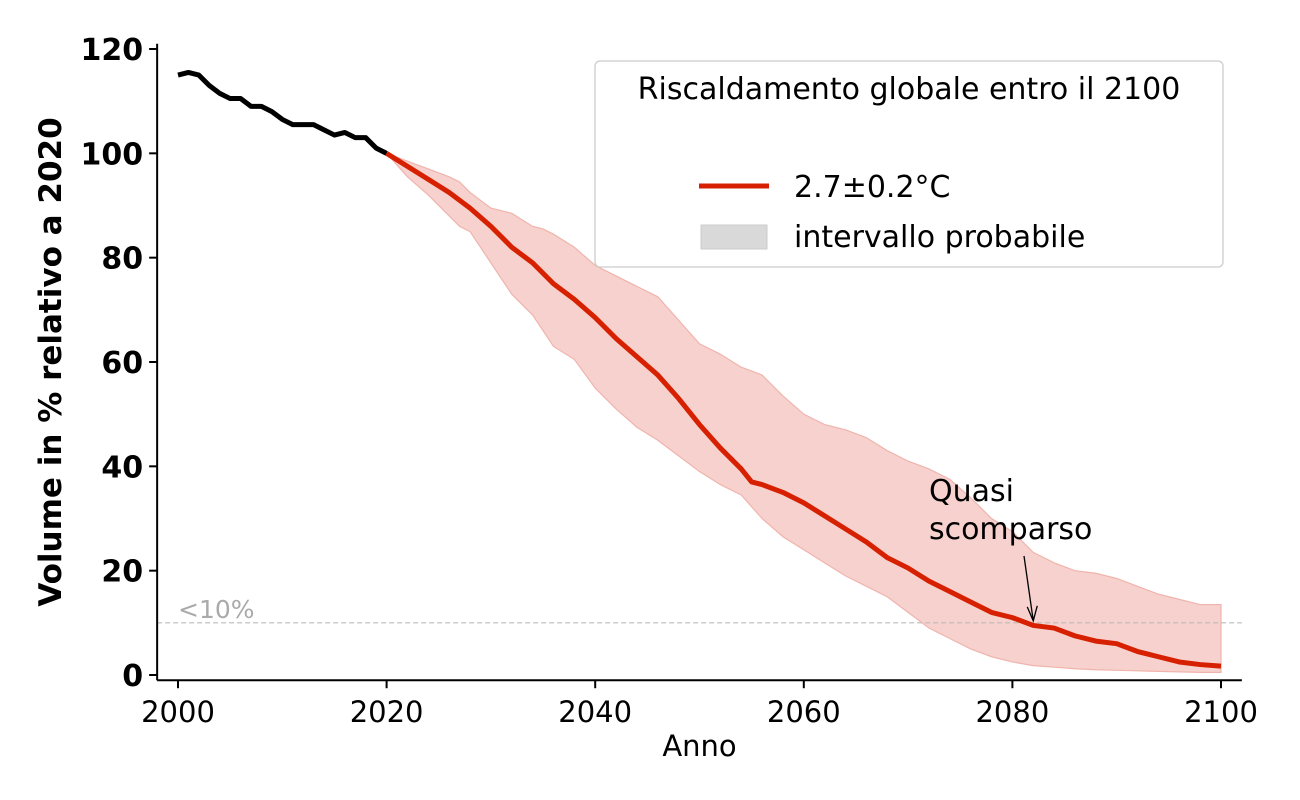 Image resolution: width=1300 pixels, height=800 pixels. I want to click on x-tick-label: 2020, so click(387, 712).